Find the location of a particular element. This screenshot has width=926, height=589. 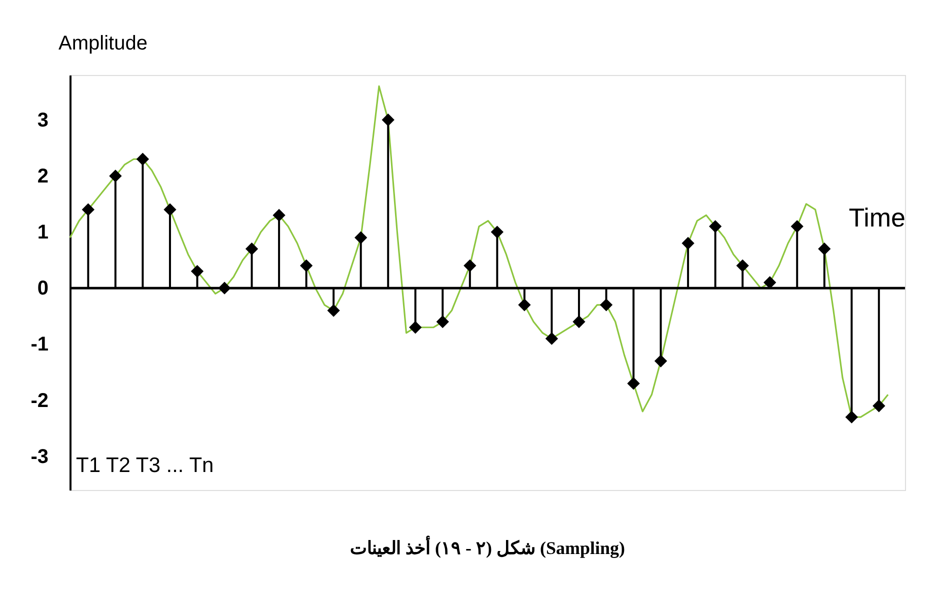

y-tick-label: 3 is located at coordinates (42, 120).